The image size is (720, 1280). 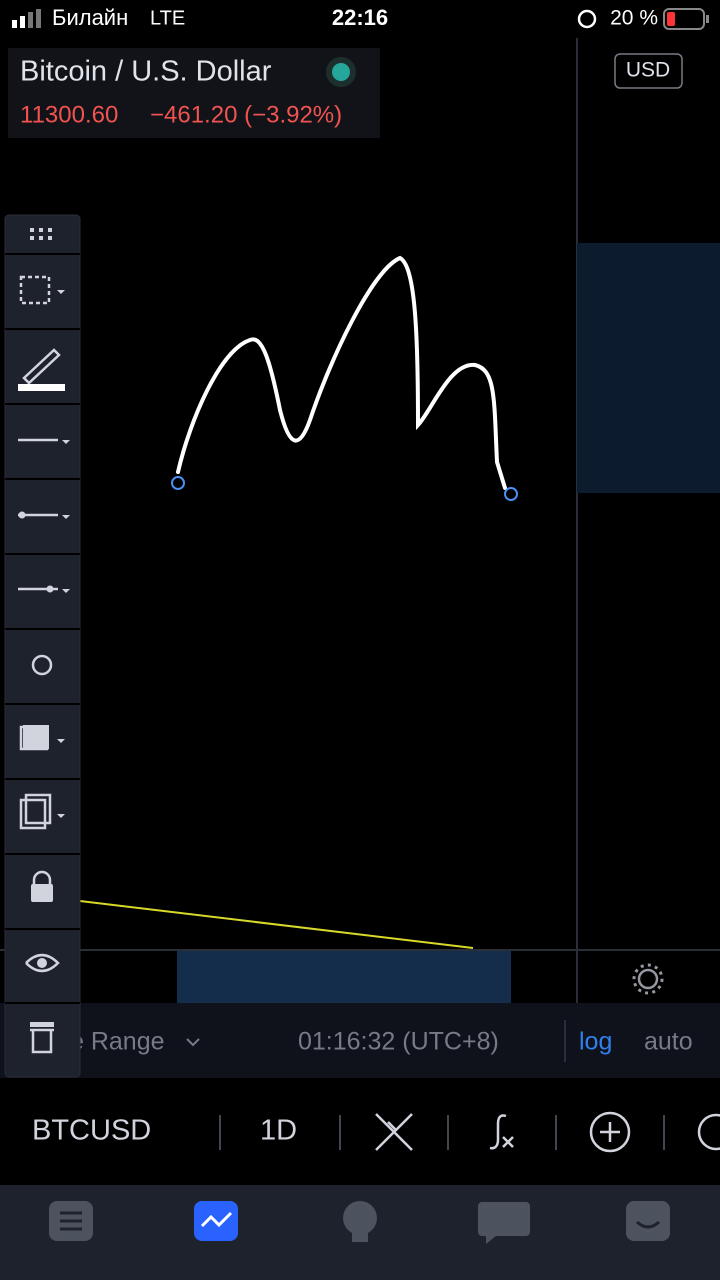 What do you see at coordinates (341, 372) in the screenshot?
I see `hand-drawing` at bounding box center [341, 372].